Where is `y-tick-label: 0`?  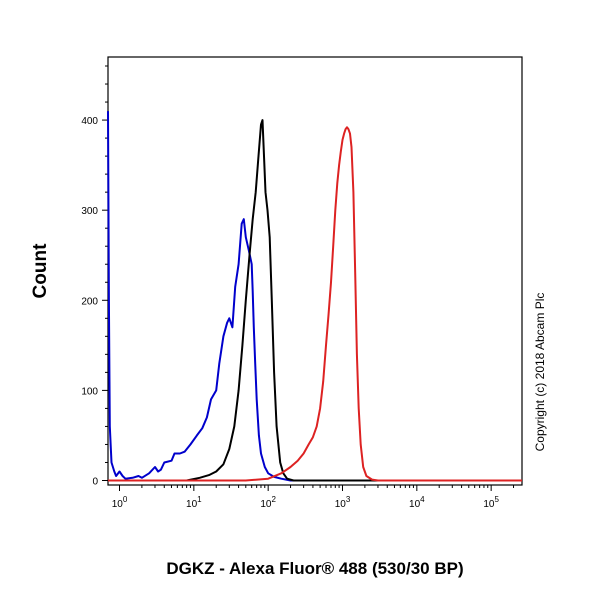 y-tick-label: 0 is located at coordinates (95, 481).